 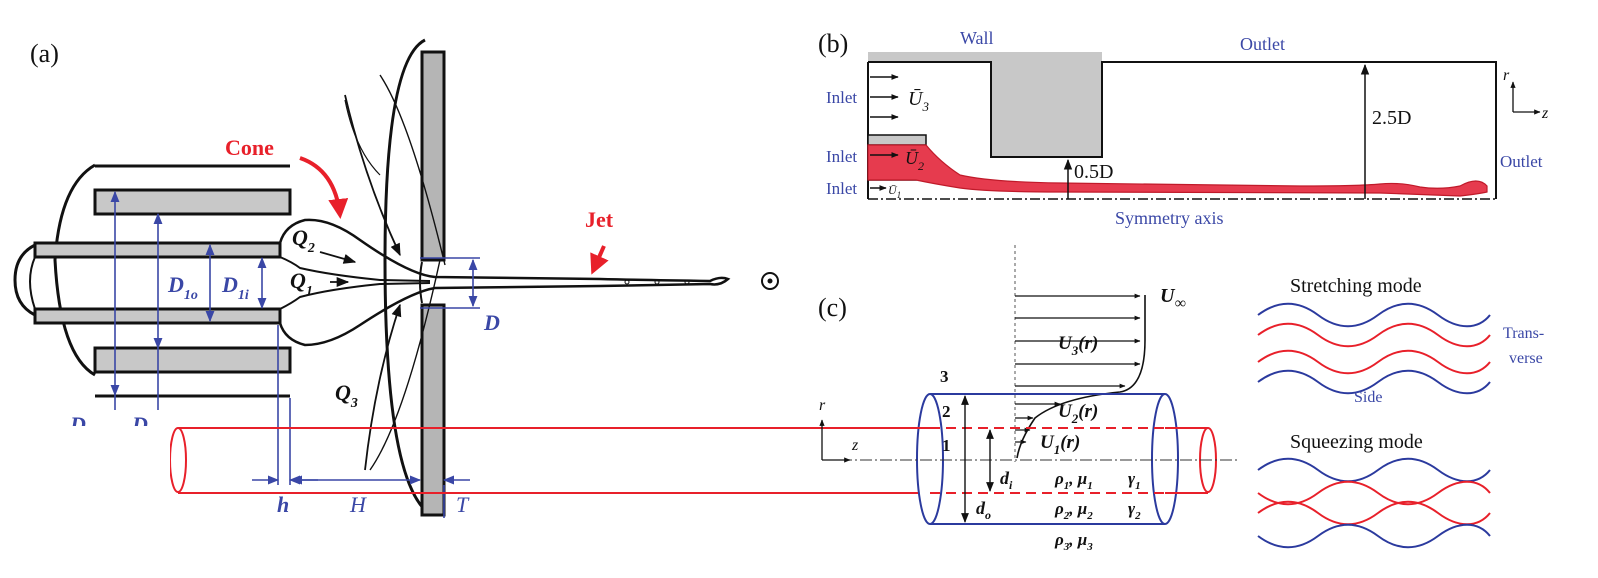 I want to click on svg-text: Ū2, so click(x=914, y=160).